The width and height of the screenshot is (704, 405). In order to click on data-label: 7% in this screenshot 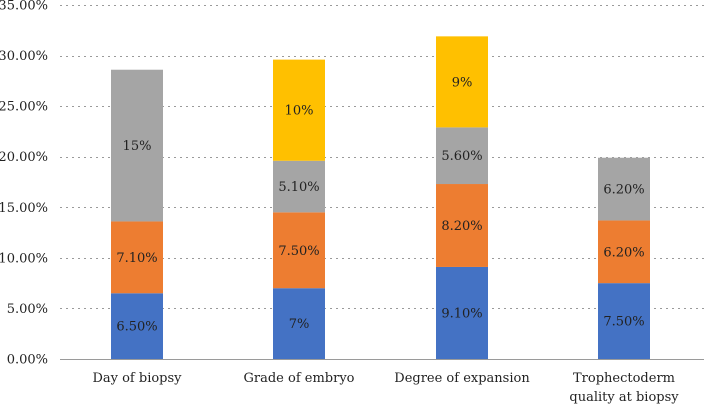, I will do `click(299, 324)`.